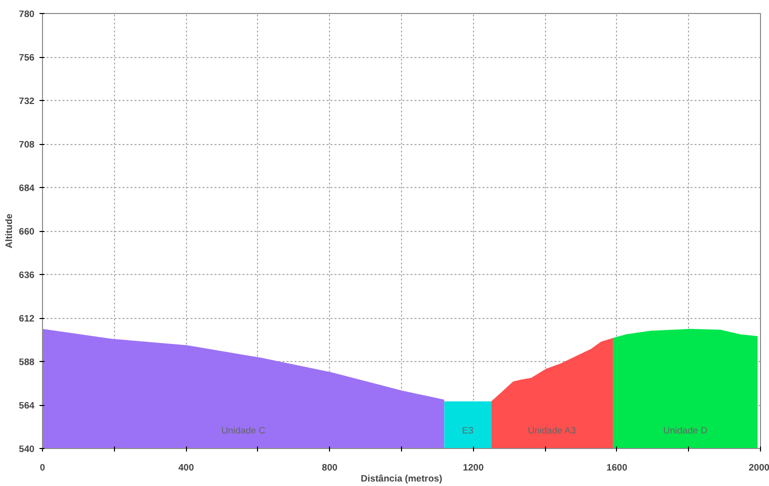 This screenshot has width=769, height=486. What do you see at coordinates (552, 431) in the screenshot?
I see `series-label: Unidade A3` at bounding box center [552, 431].